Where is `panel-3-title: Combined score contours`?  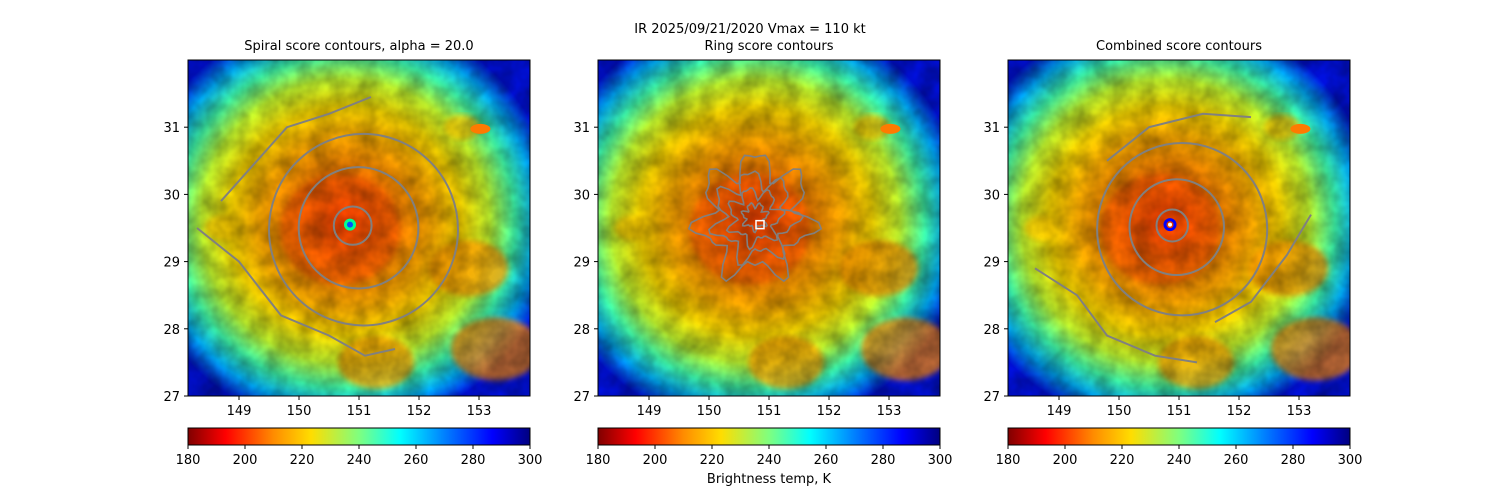 panel-3-title: Combined score contours is located at coordinates (1179, 46).